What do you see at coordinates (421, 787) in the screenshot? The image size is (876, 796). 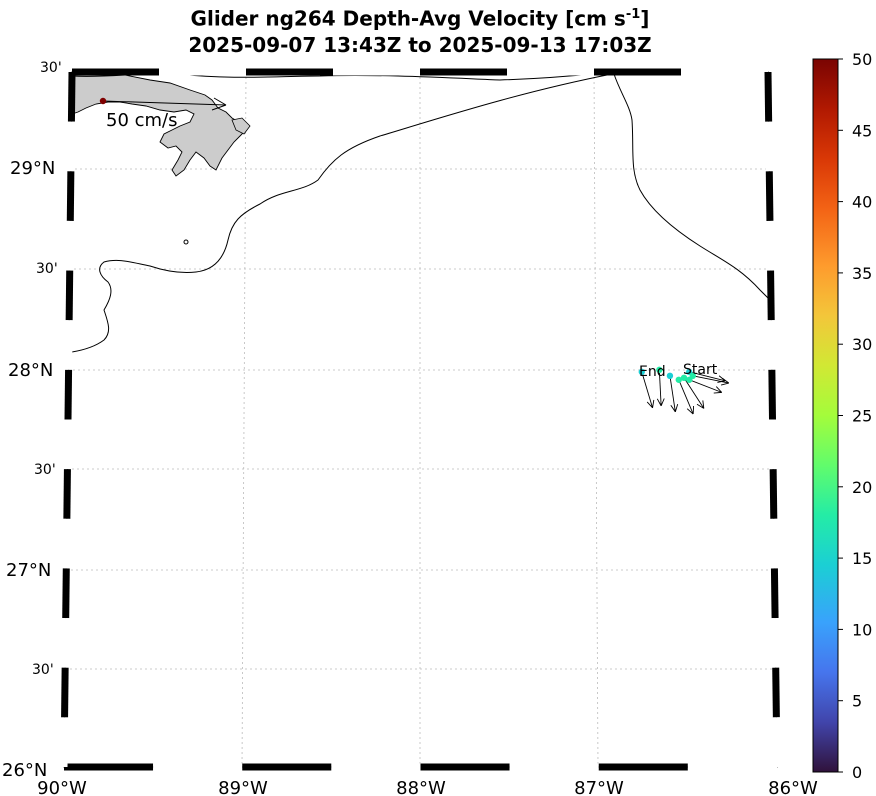 I see `lon-label-88: 88°W` at bounding box center [421, 787].